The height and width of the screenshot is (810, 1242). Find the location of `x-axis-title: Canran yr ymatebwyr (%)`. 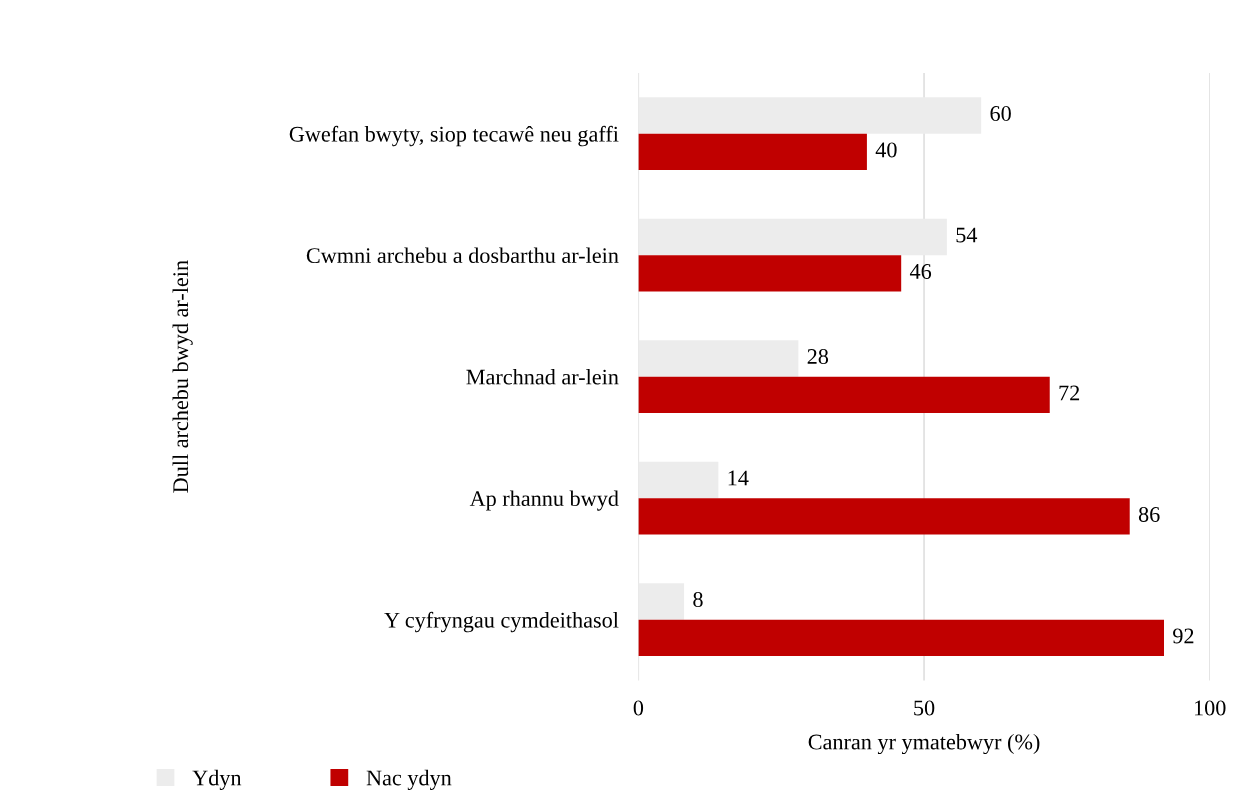

x-axis-title: Canran yr ymatebwyr (%) is located at coordinates (924, 744).